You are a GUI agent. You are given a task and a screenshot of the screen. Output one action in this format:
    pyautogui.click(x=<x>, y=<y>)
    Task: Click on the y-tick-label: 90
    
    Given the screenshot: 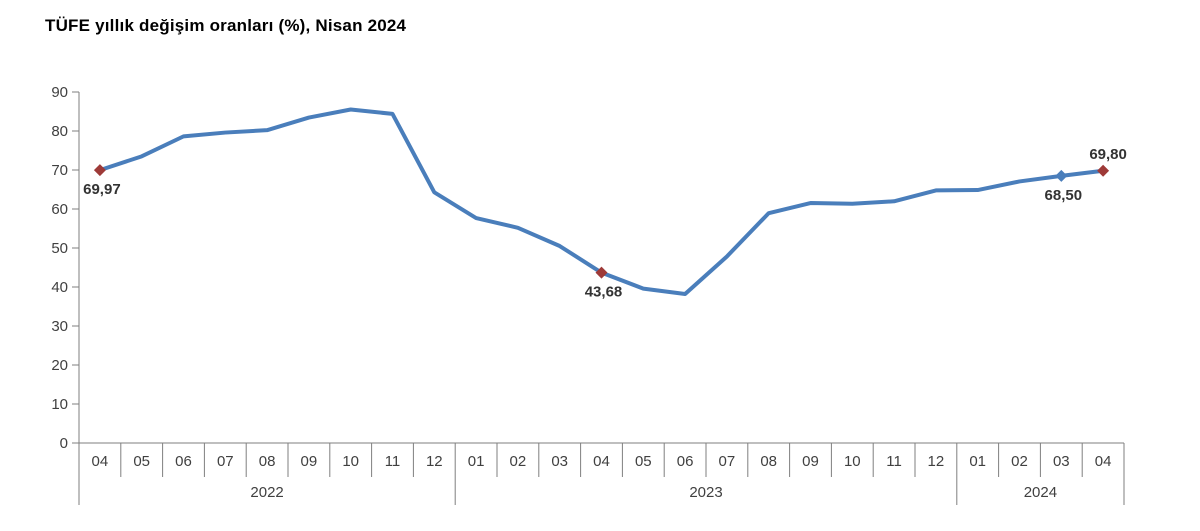 What is the action you would take?
    pyautogui.click(x=59, y=92)
    